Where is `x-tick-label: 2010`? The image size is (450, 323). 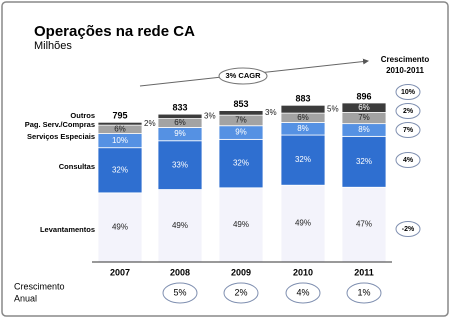
x-tick-label: 2010 is located at coordinates (303, 272).